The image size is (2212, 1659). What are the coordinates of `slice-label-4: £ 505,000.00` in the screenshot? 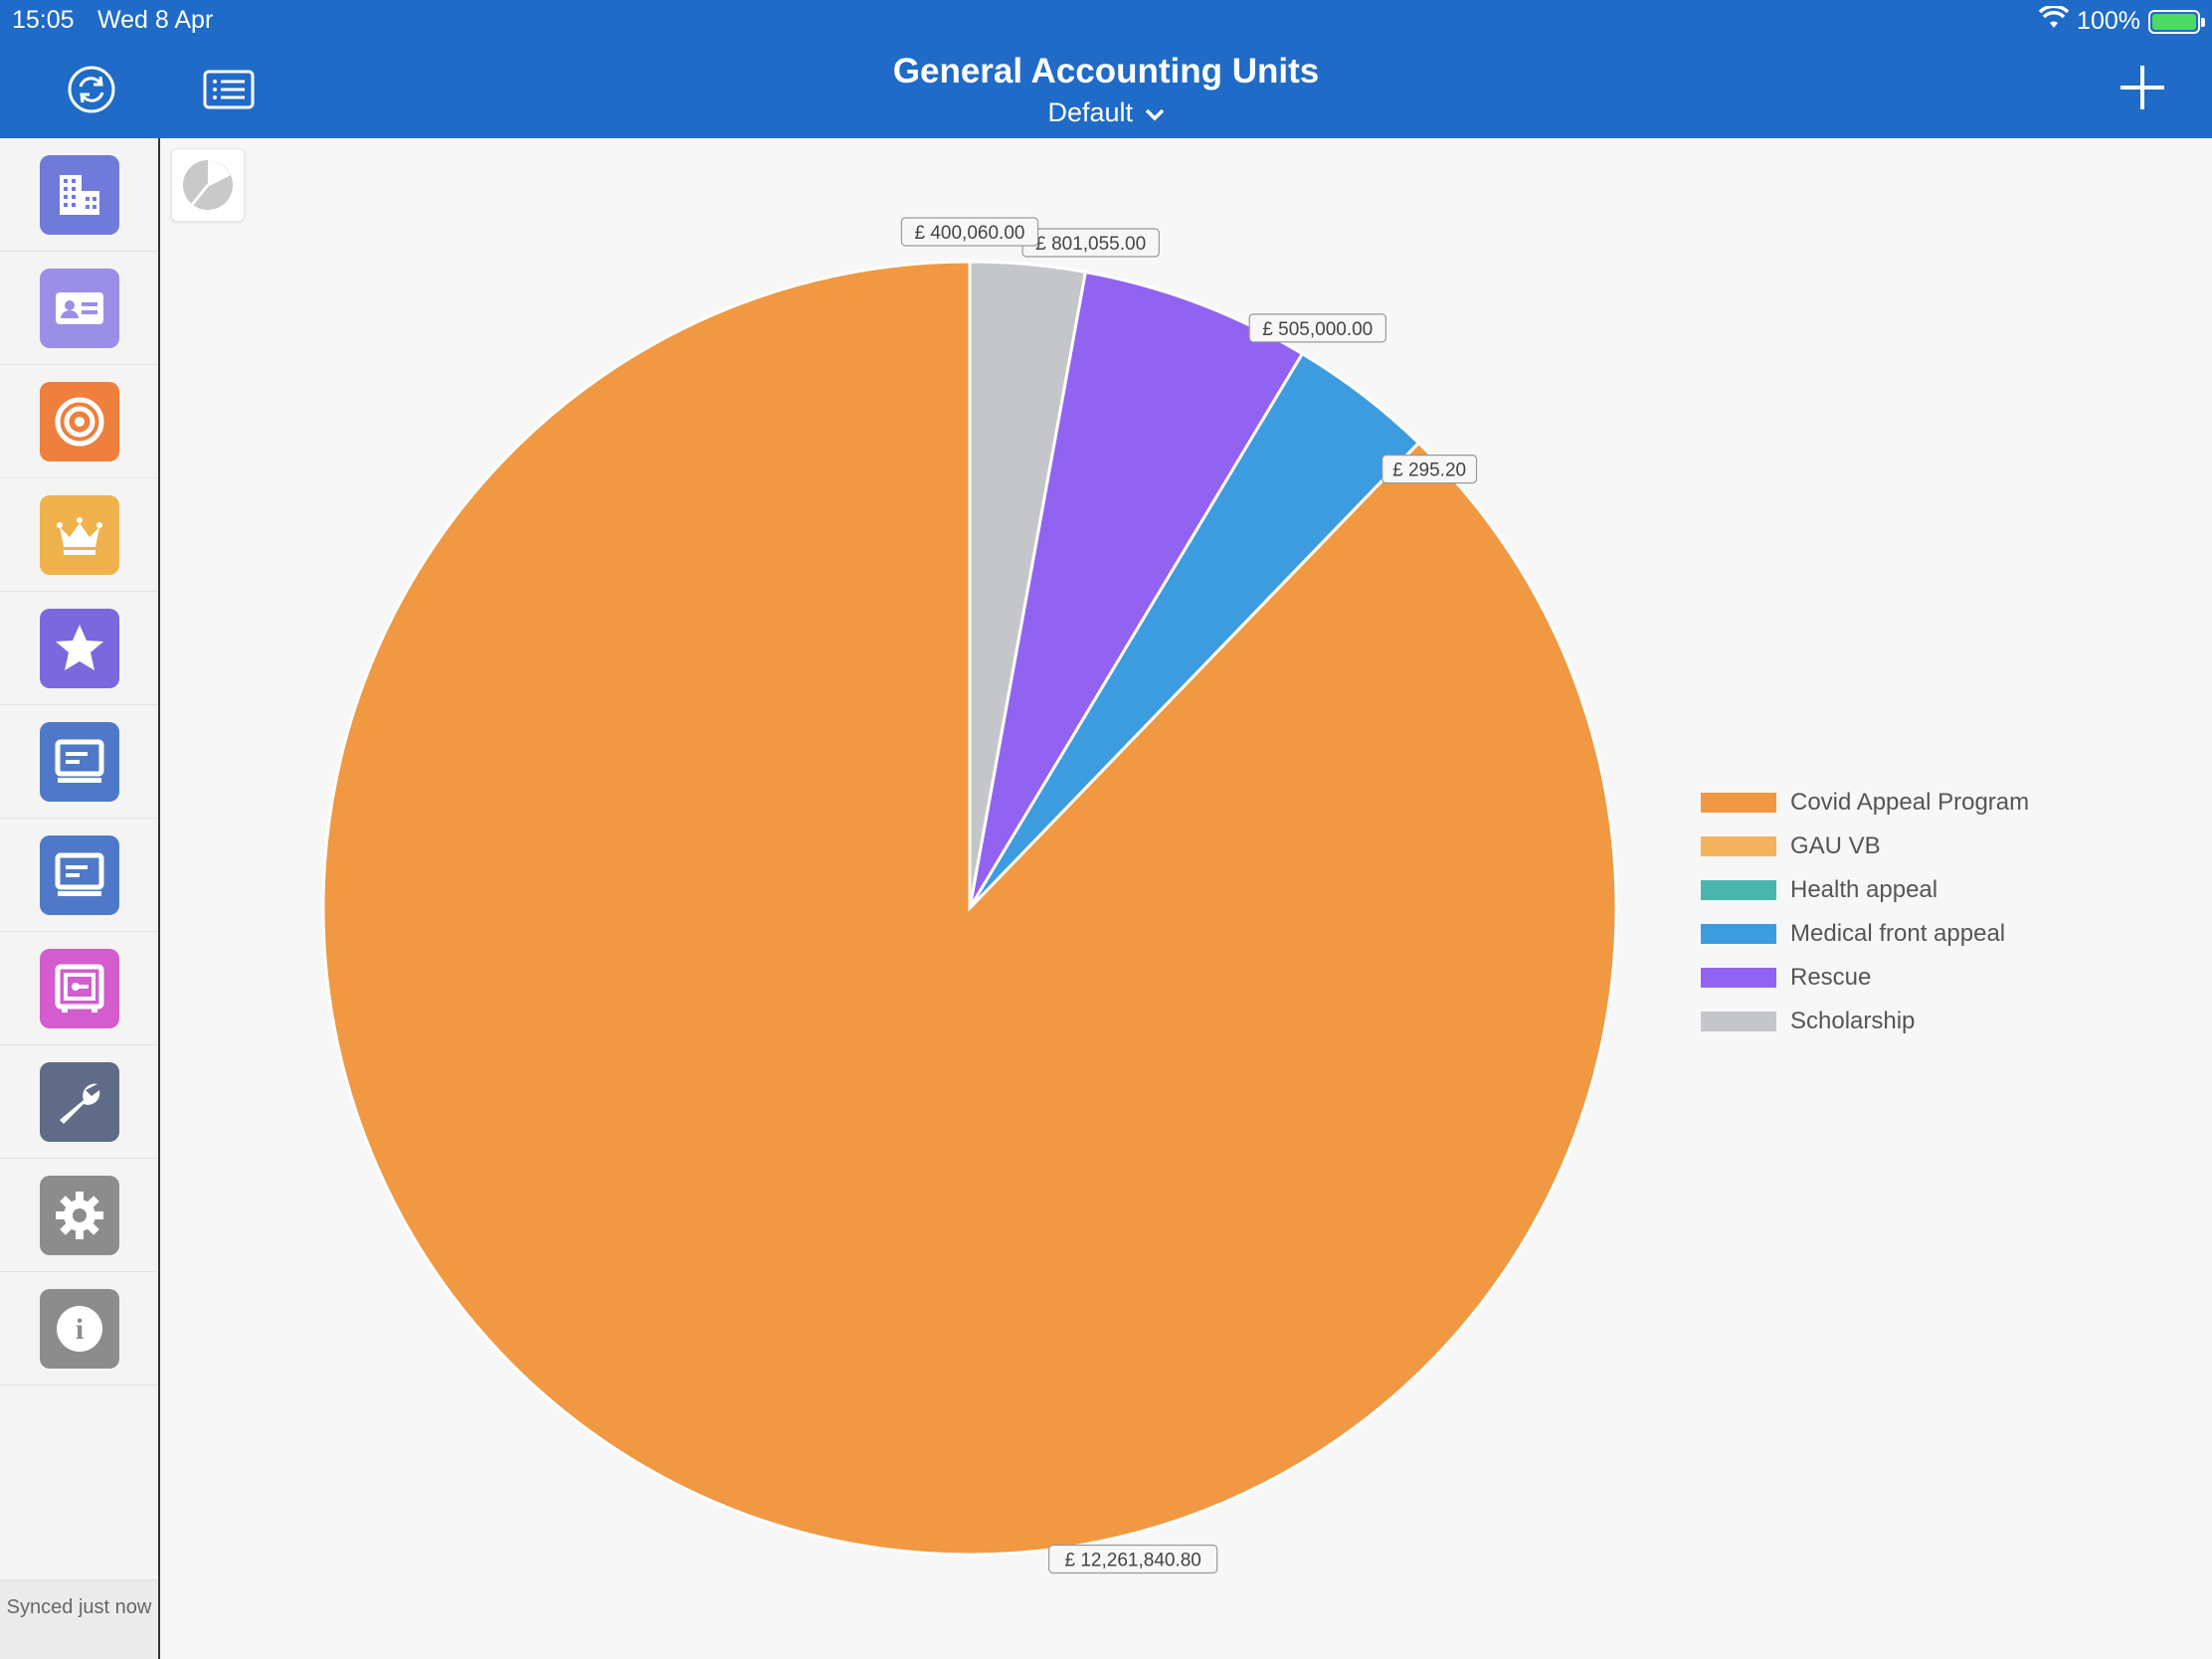 It's located at (1317, 328).